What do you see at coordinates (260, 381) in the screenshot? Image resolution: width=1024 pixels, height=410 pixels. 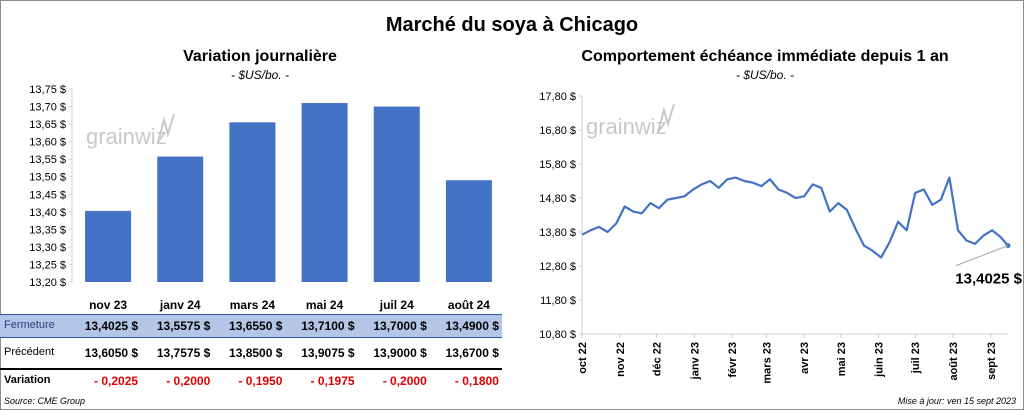 I see `table-cell: - 0,1950` at bounding box center [260, 381].